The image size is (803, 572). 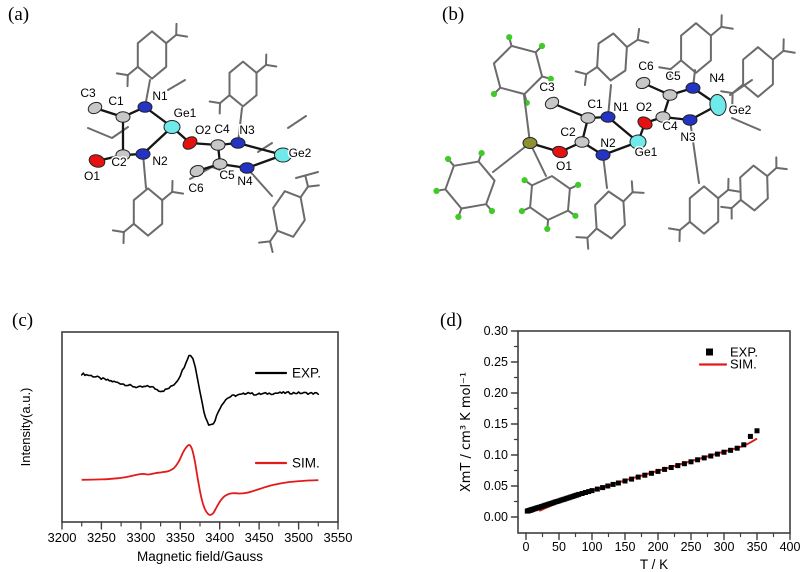 I want to click on svg-text: 0.15, so click(x=496, y=424).